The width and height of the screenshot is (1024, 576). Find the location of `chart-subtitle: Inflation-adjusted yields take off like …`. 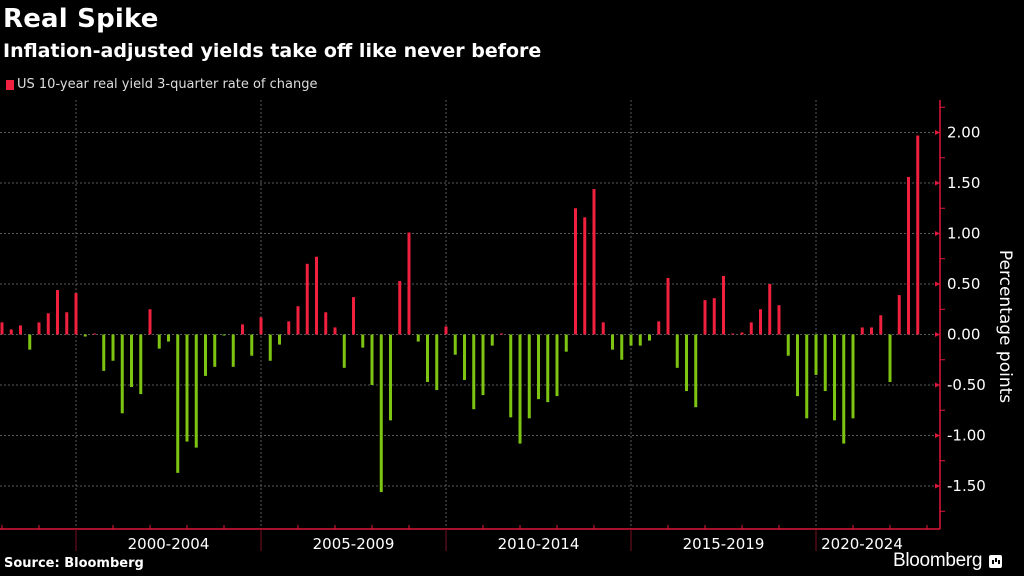

chart-subtitle: Inflation-adjusted yields take off like … is located at coordinates (272, 51).